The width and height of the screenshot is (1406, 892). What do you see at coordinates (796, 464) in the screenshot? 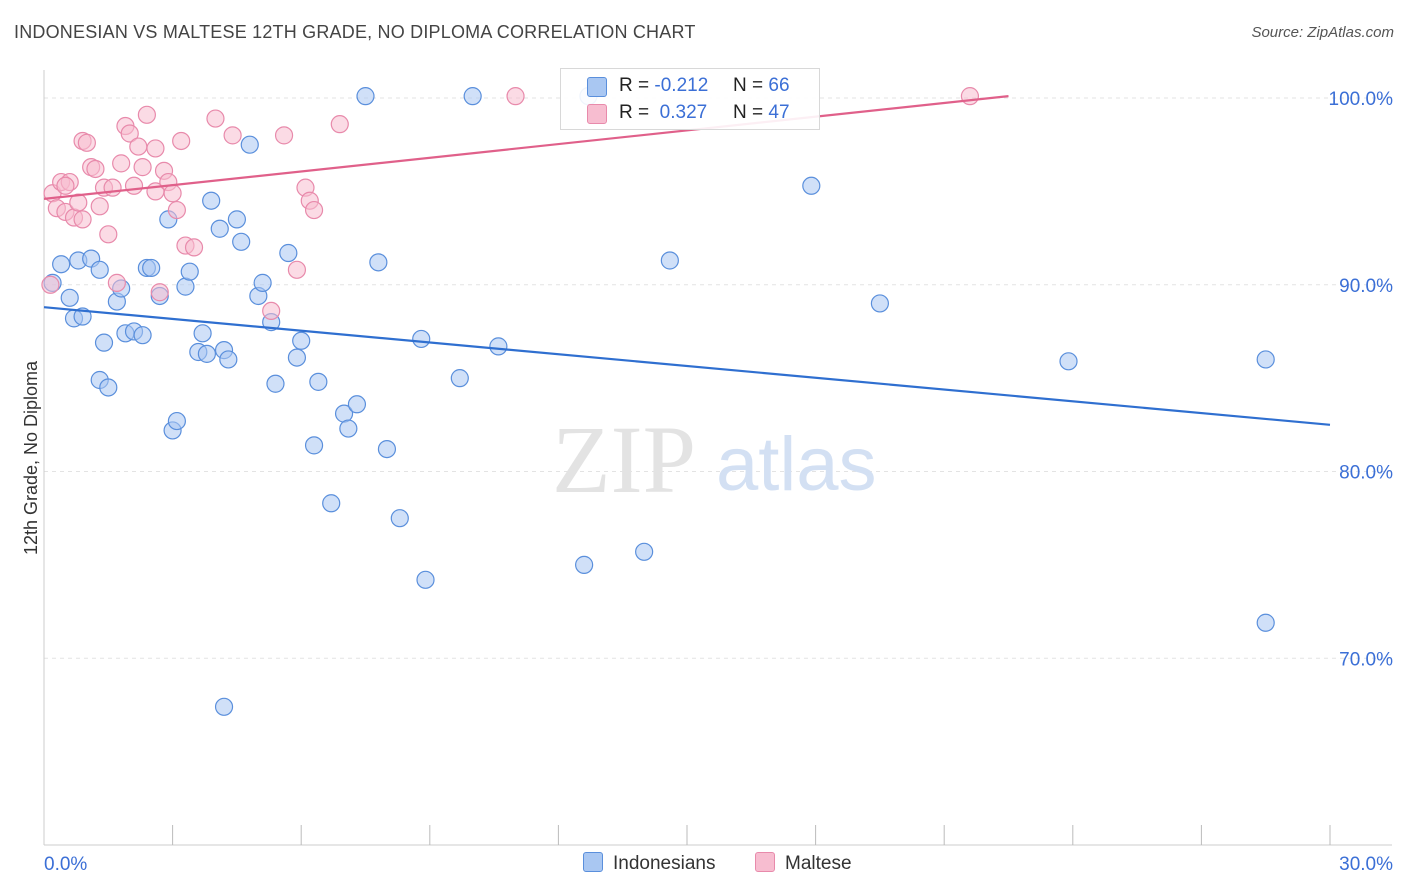
I see `watermark-atlas: atlas` at bounding box center [796, 464].